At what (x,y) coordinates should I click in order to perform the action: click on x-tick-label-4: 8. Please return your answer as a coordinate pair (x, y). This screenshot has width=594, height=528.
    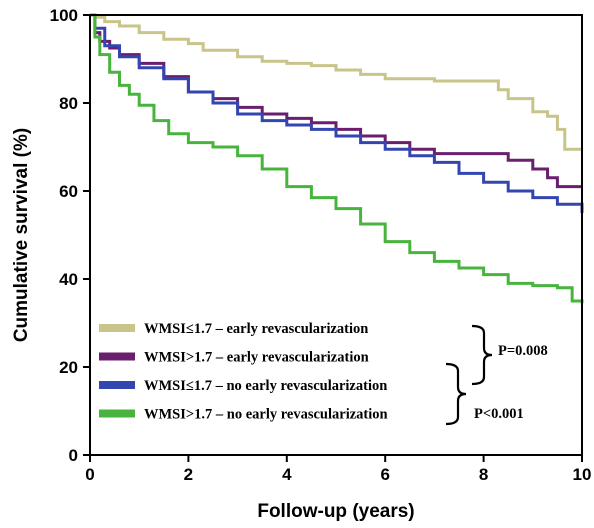
    Looking at the image, I should click on (483, 474).